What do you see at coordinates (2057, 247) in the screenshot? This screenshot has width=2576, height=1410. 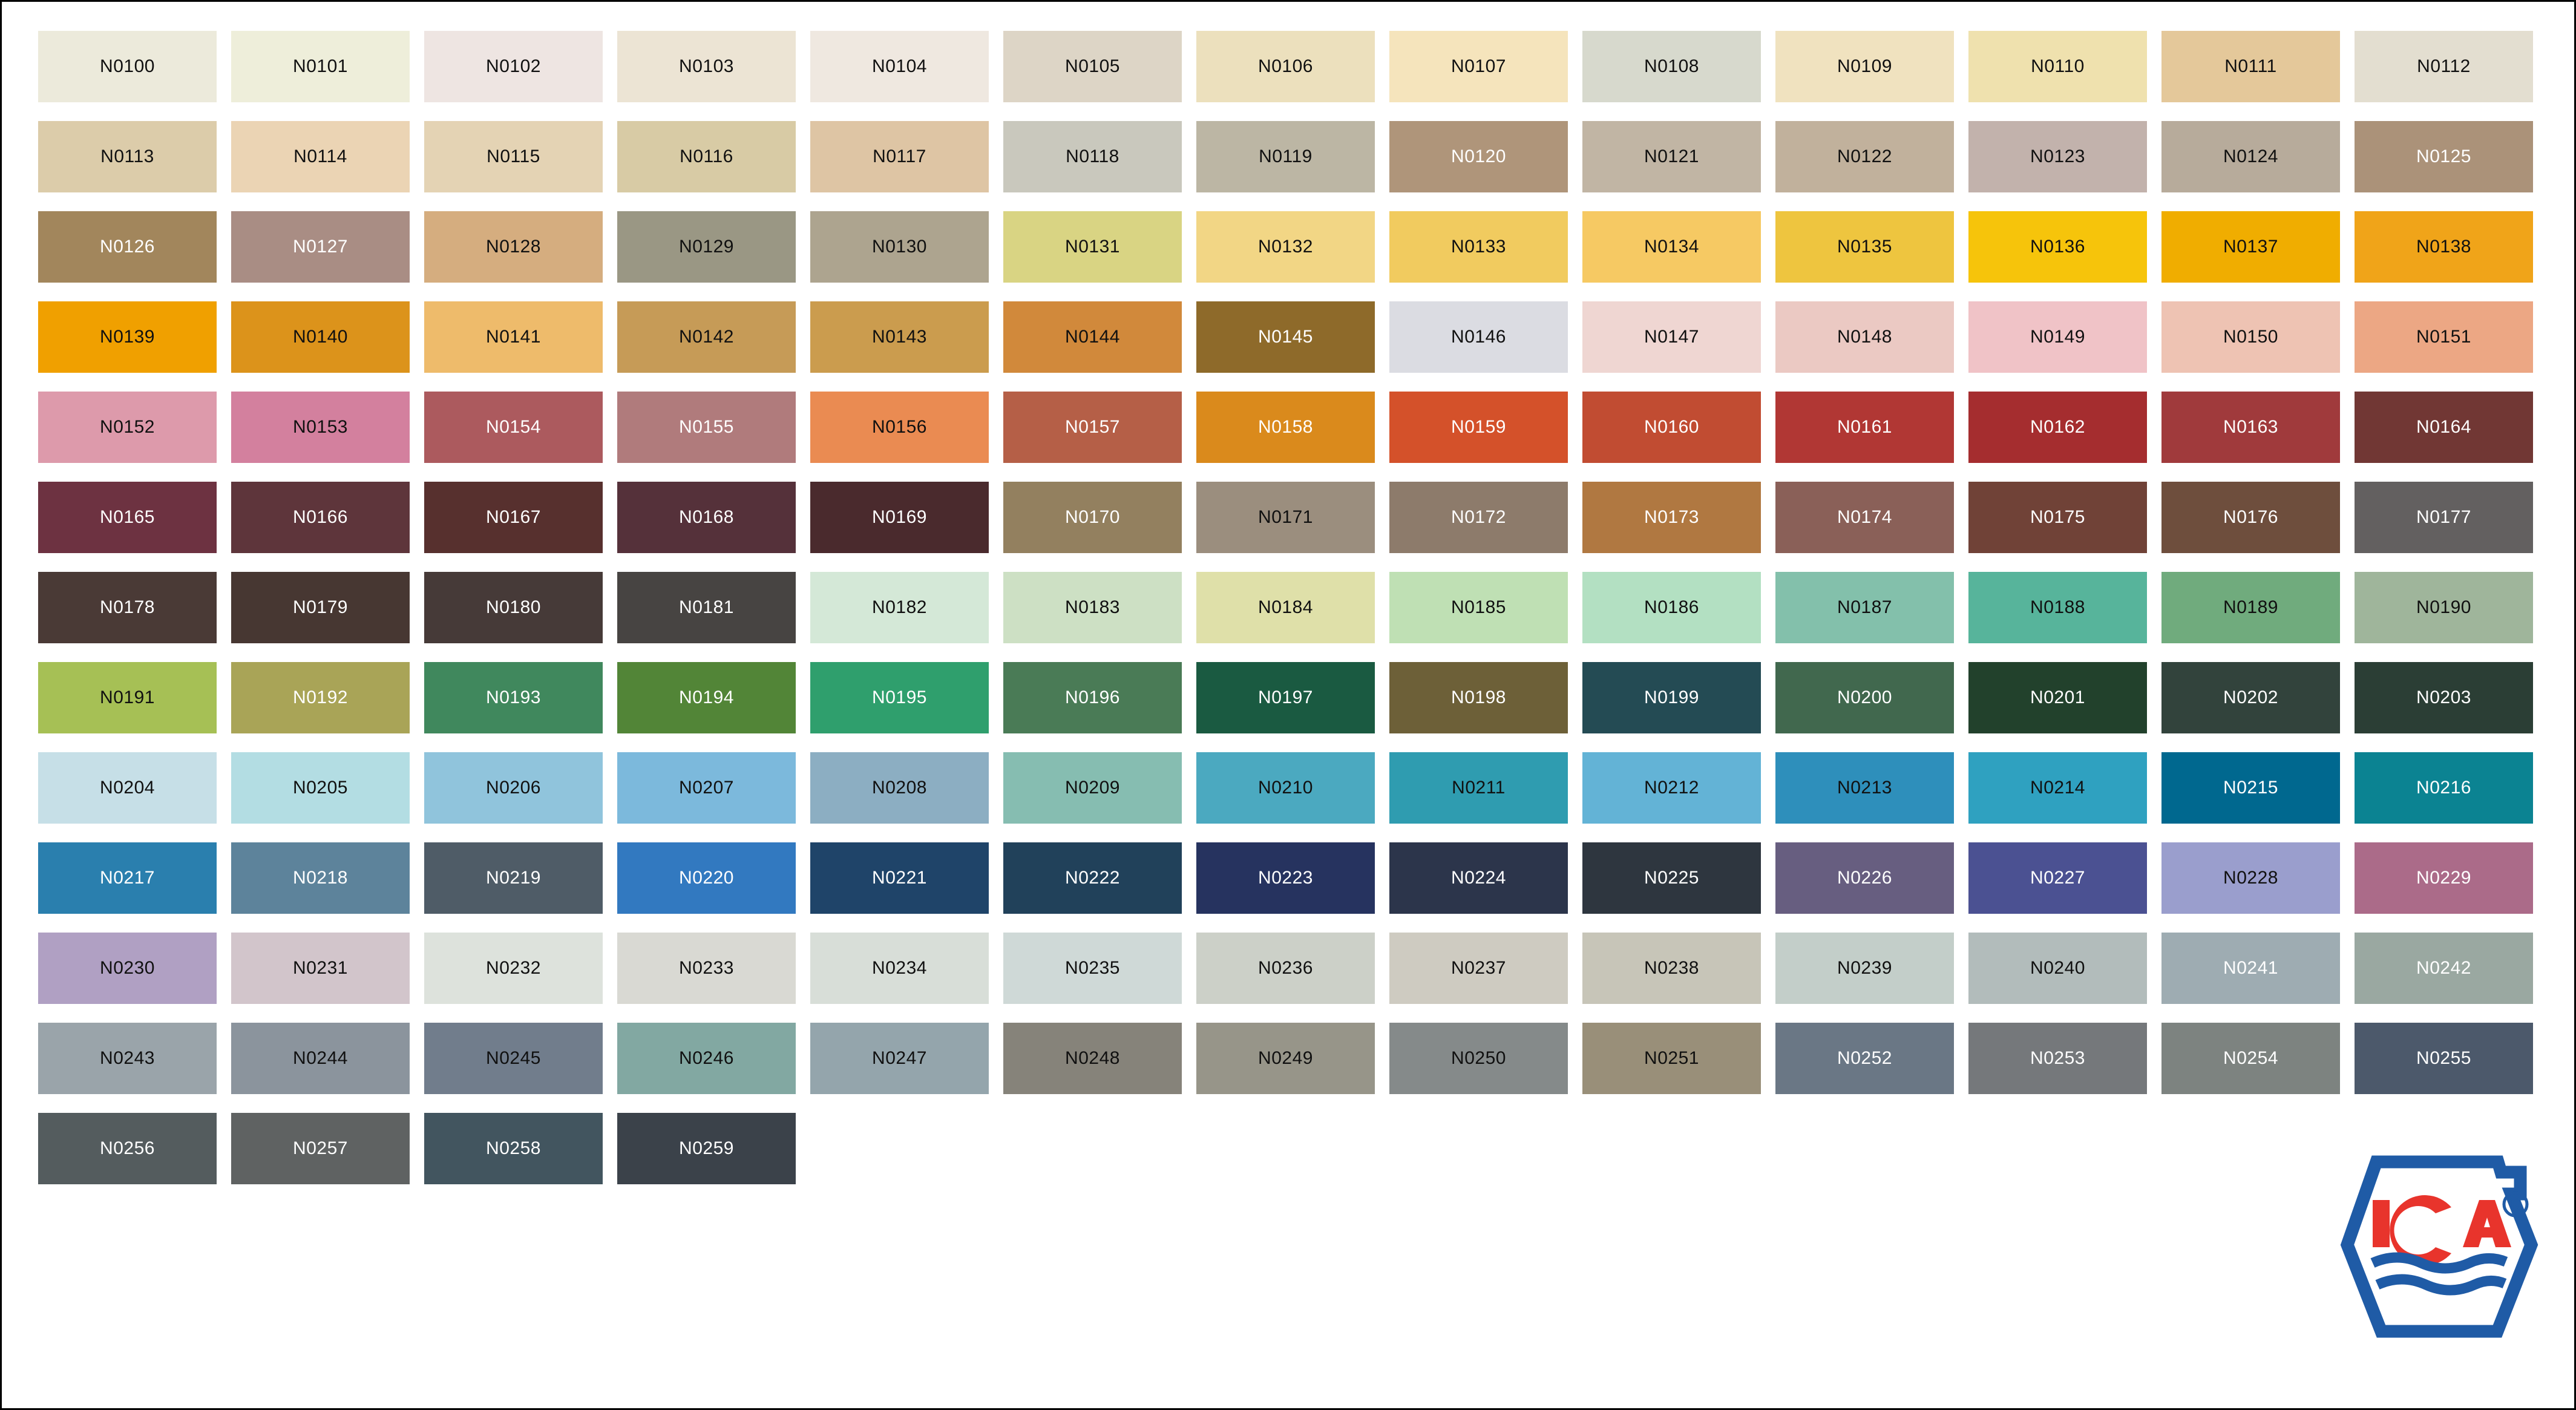 I see `colour-swatch: N0136` at bounding box center [2057, 247].